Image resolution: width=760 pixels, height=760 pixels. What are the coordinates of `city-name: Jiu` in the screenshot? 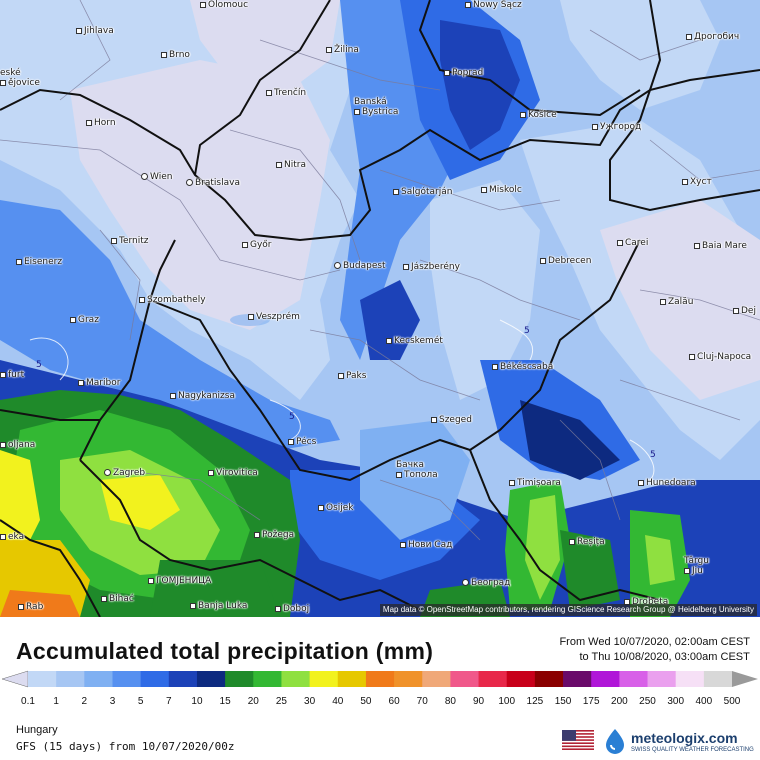 It's located at (697, 571).